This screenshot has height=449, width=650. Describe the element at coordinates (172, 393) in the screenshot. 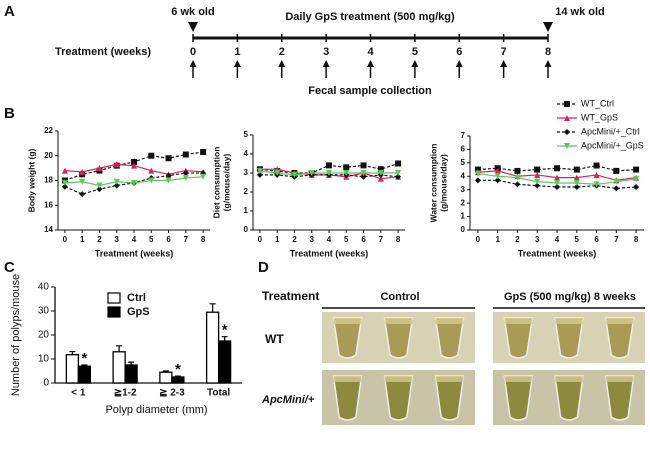

I see `x-tick-label: ≧ 2-3` at that location.